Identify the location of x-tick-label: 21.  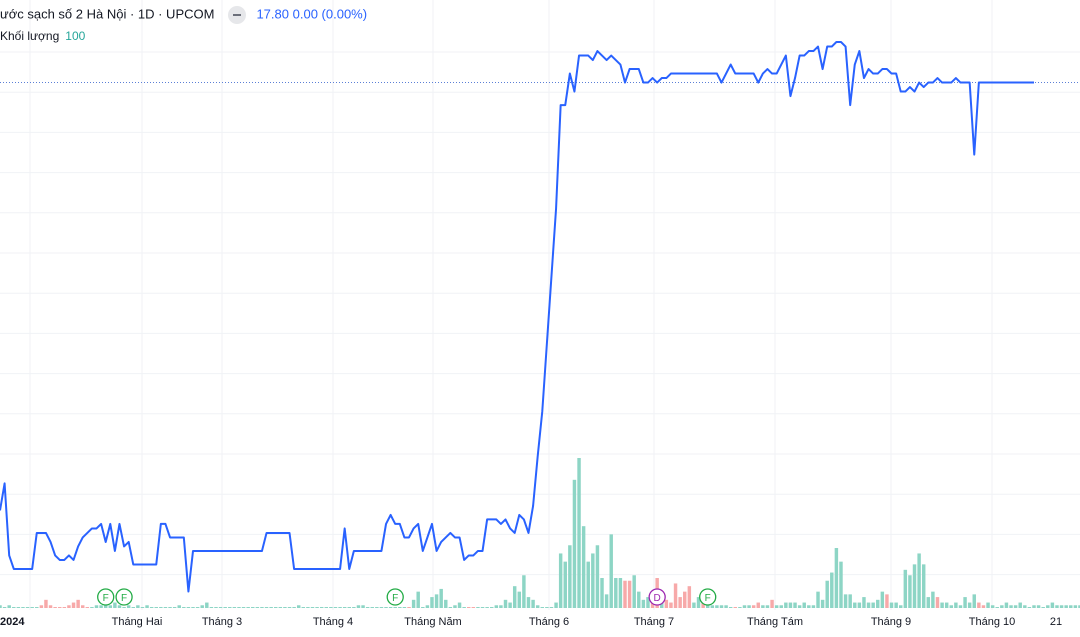
(1056, 622).